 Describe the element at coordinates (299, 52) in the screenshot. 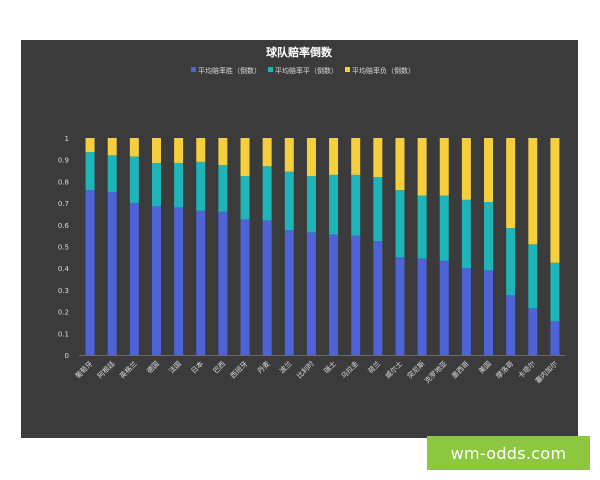

I see `chart-title: 球队赔率倒数` at that location.